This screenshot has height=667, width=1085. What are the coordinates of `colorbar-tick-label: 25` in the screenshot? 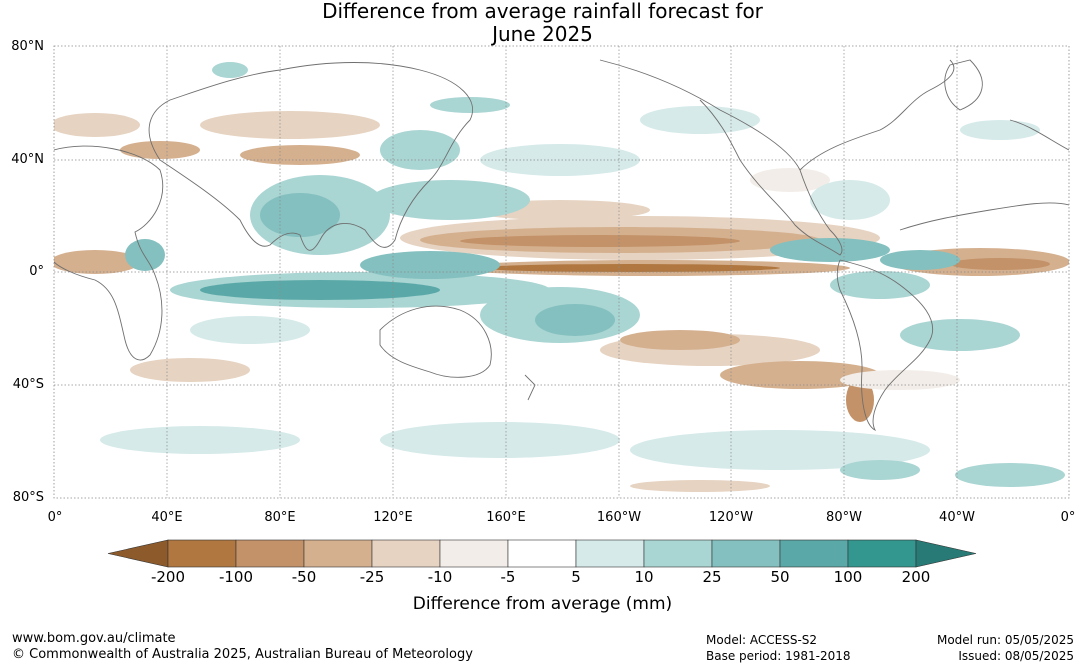 It's located at (712, 577).